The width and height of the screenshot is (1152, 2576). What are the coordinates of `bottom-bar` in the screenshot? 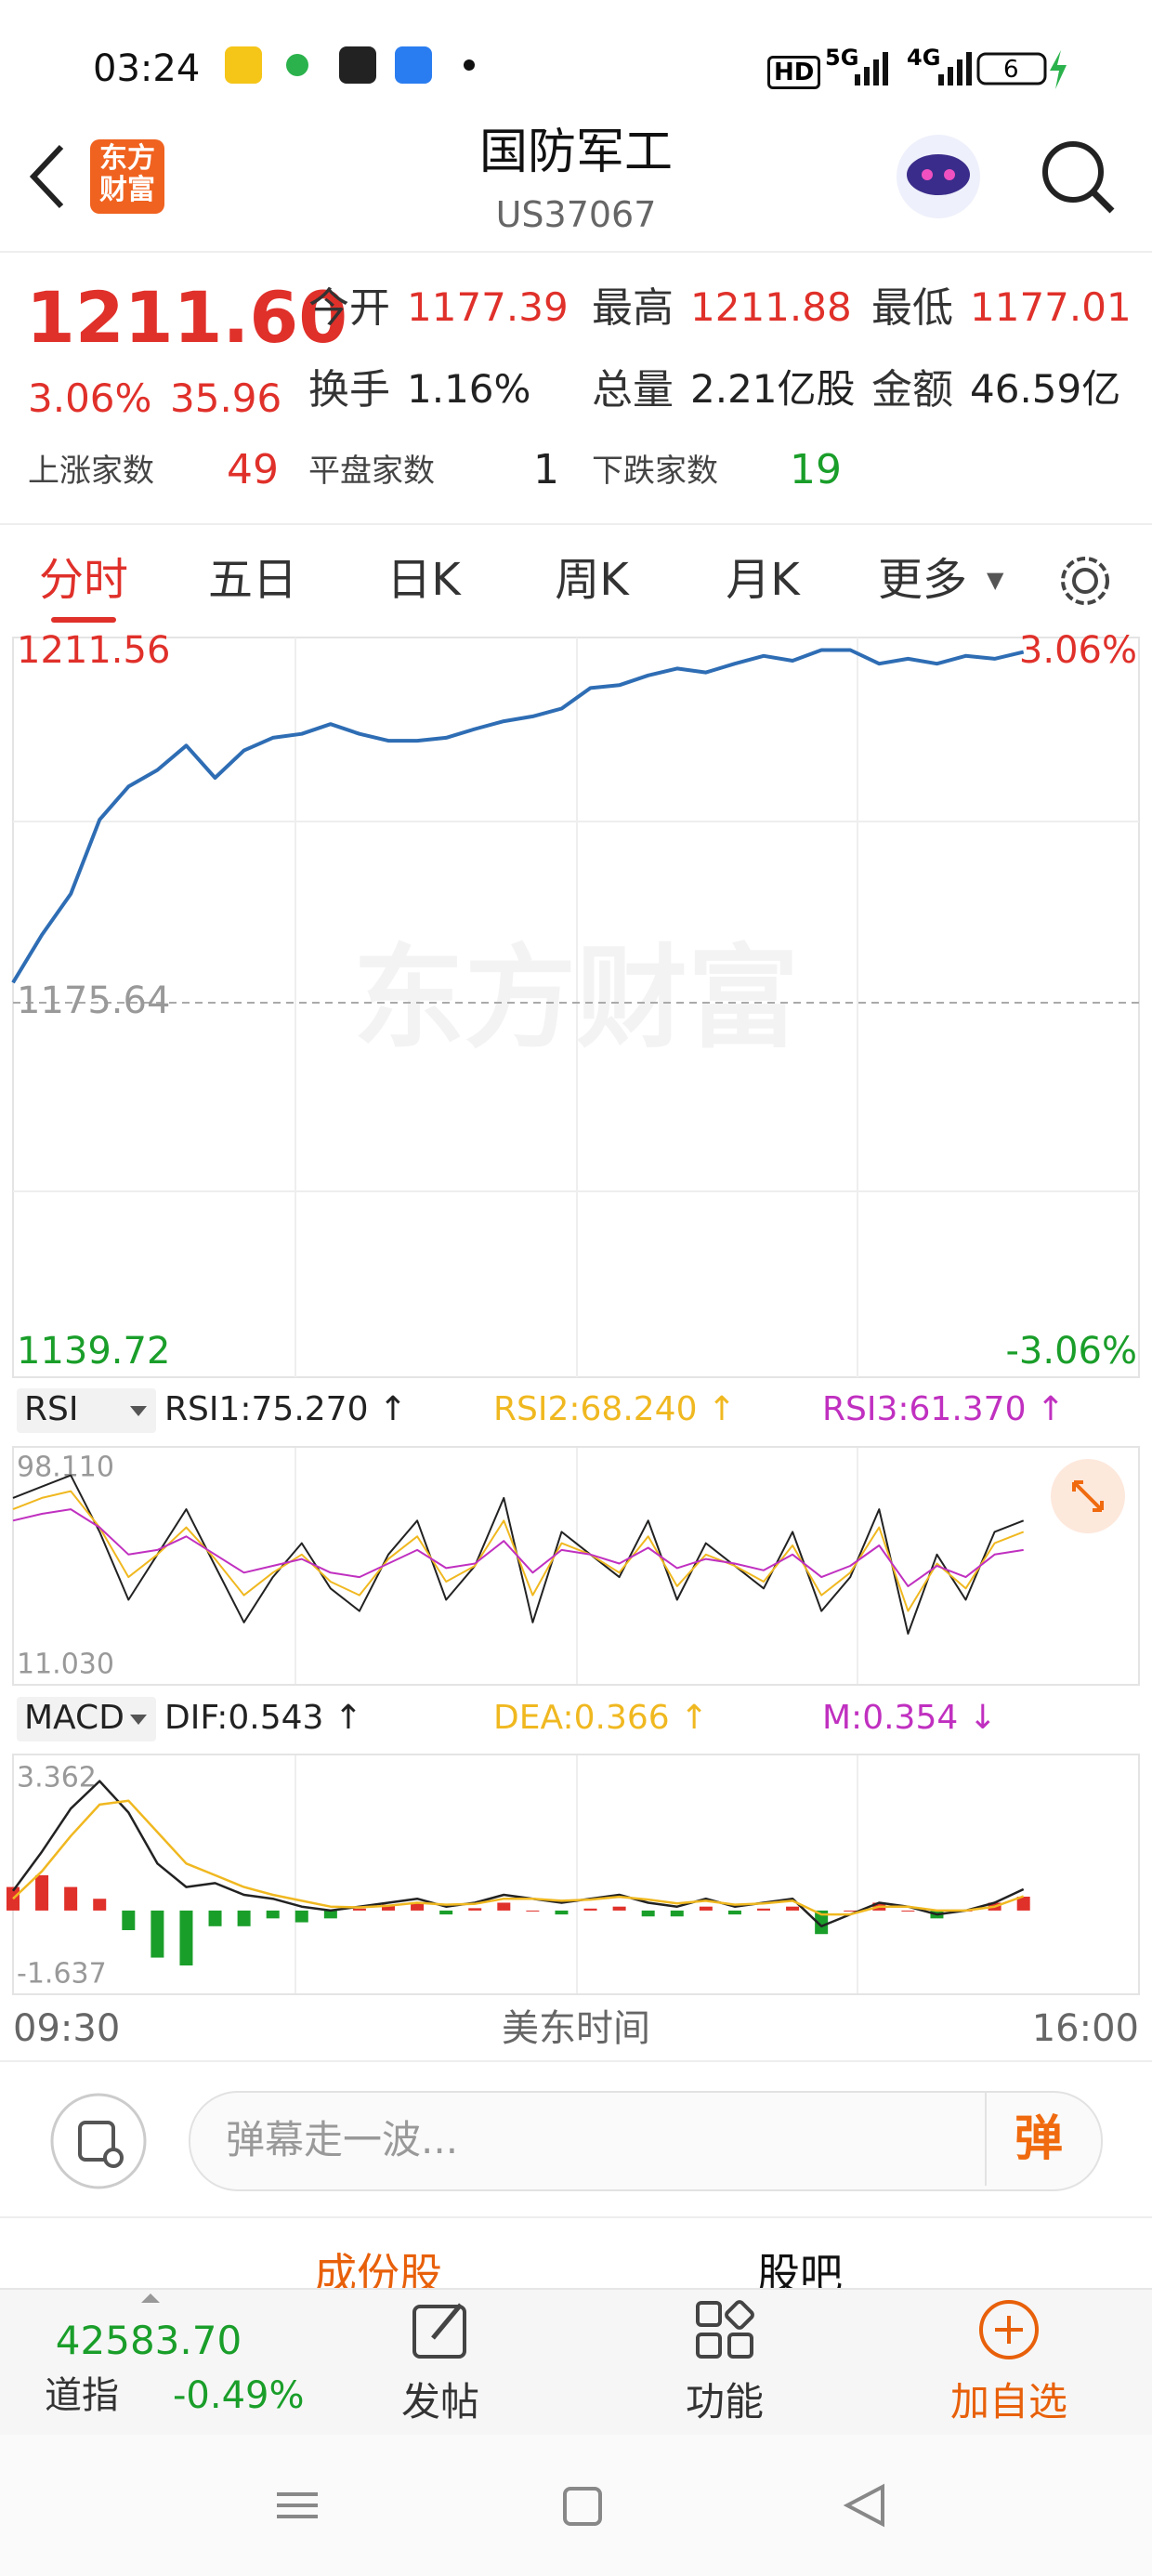 It's located at (576, 2361).